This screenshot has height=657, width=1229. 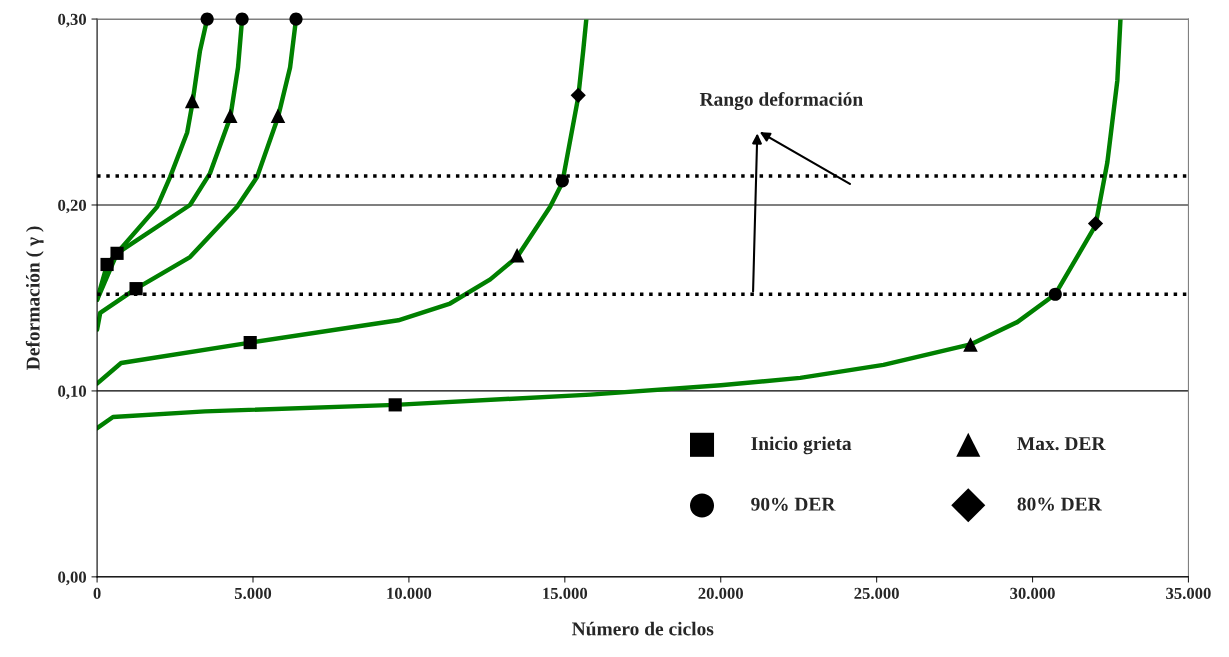 I want to click on x-tick-label: 10.000, so click(x=409, y=593).